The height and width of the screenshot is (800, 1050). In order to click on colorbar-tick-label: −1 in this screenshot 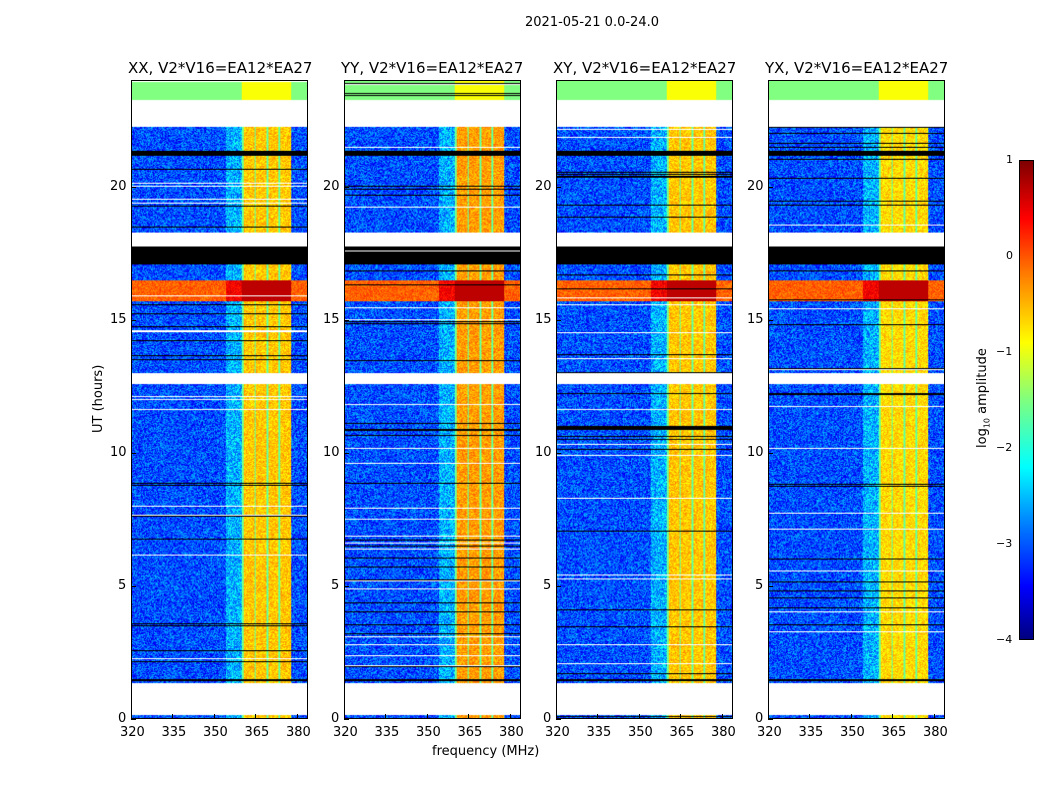, I will do `click(1004, 351)`.